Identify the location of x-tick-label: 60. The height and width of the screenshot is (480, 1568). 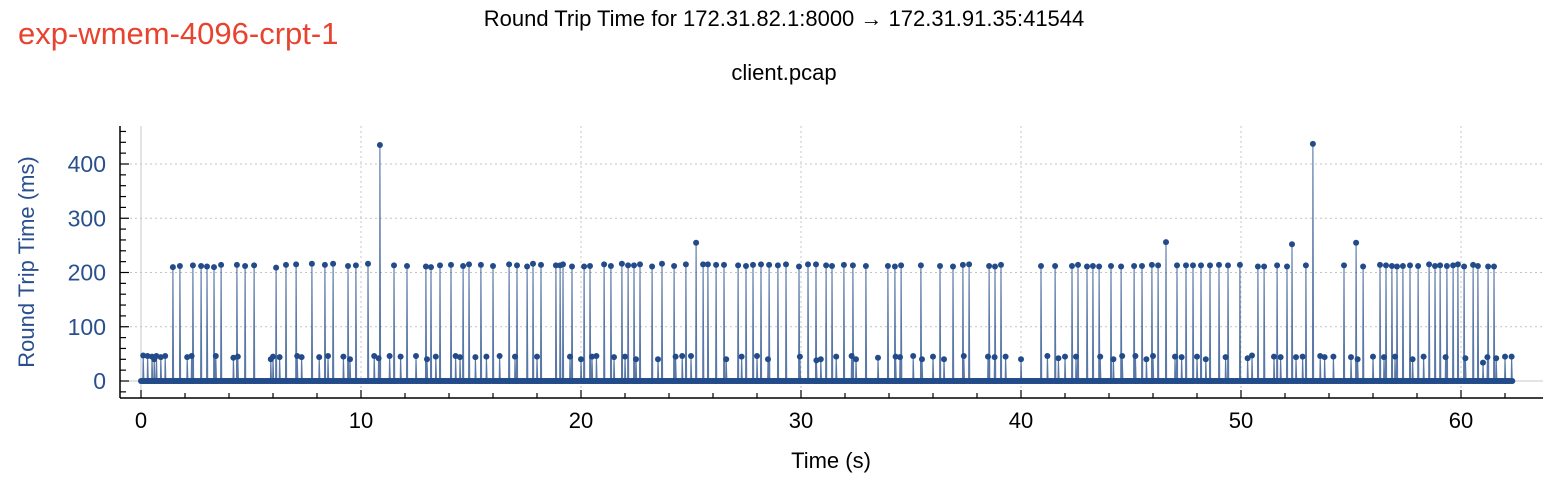
(1461, 420).